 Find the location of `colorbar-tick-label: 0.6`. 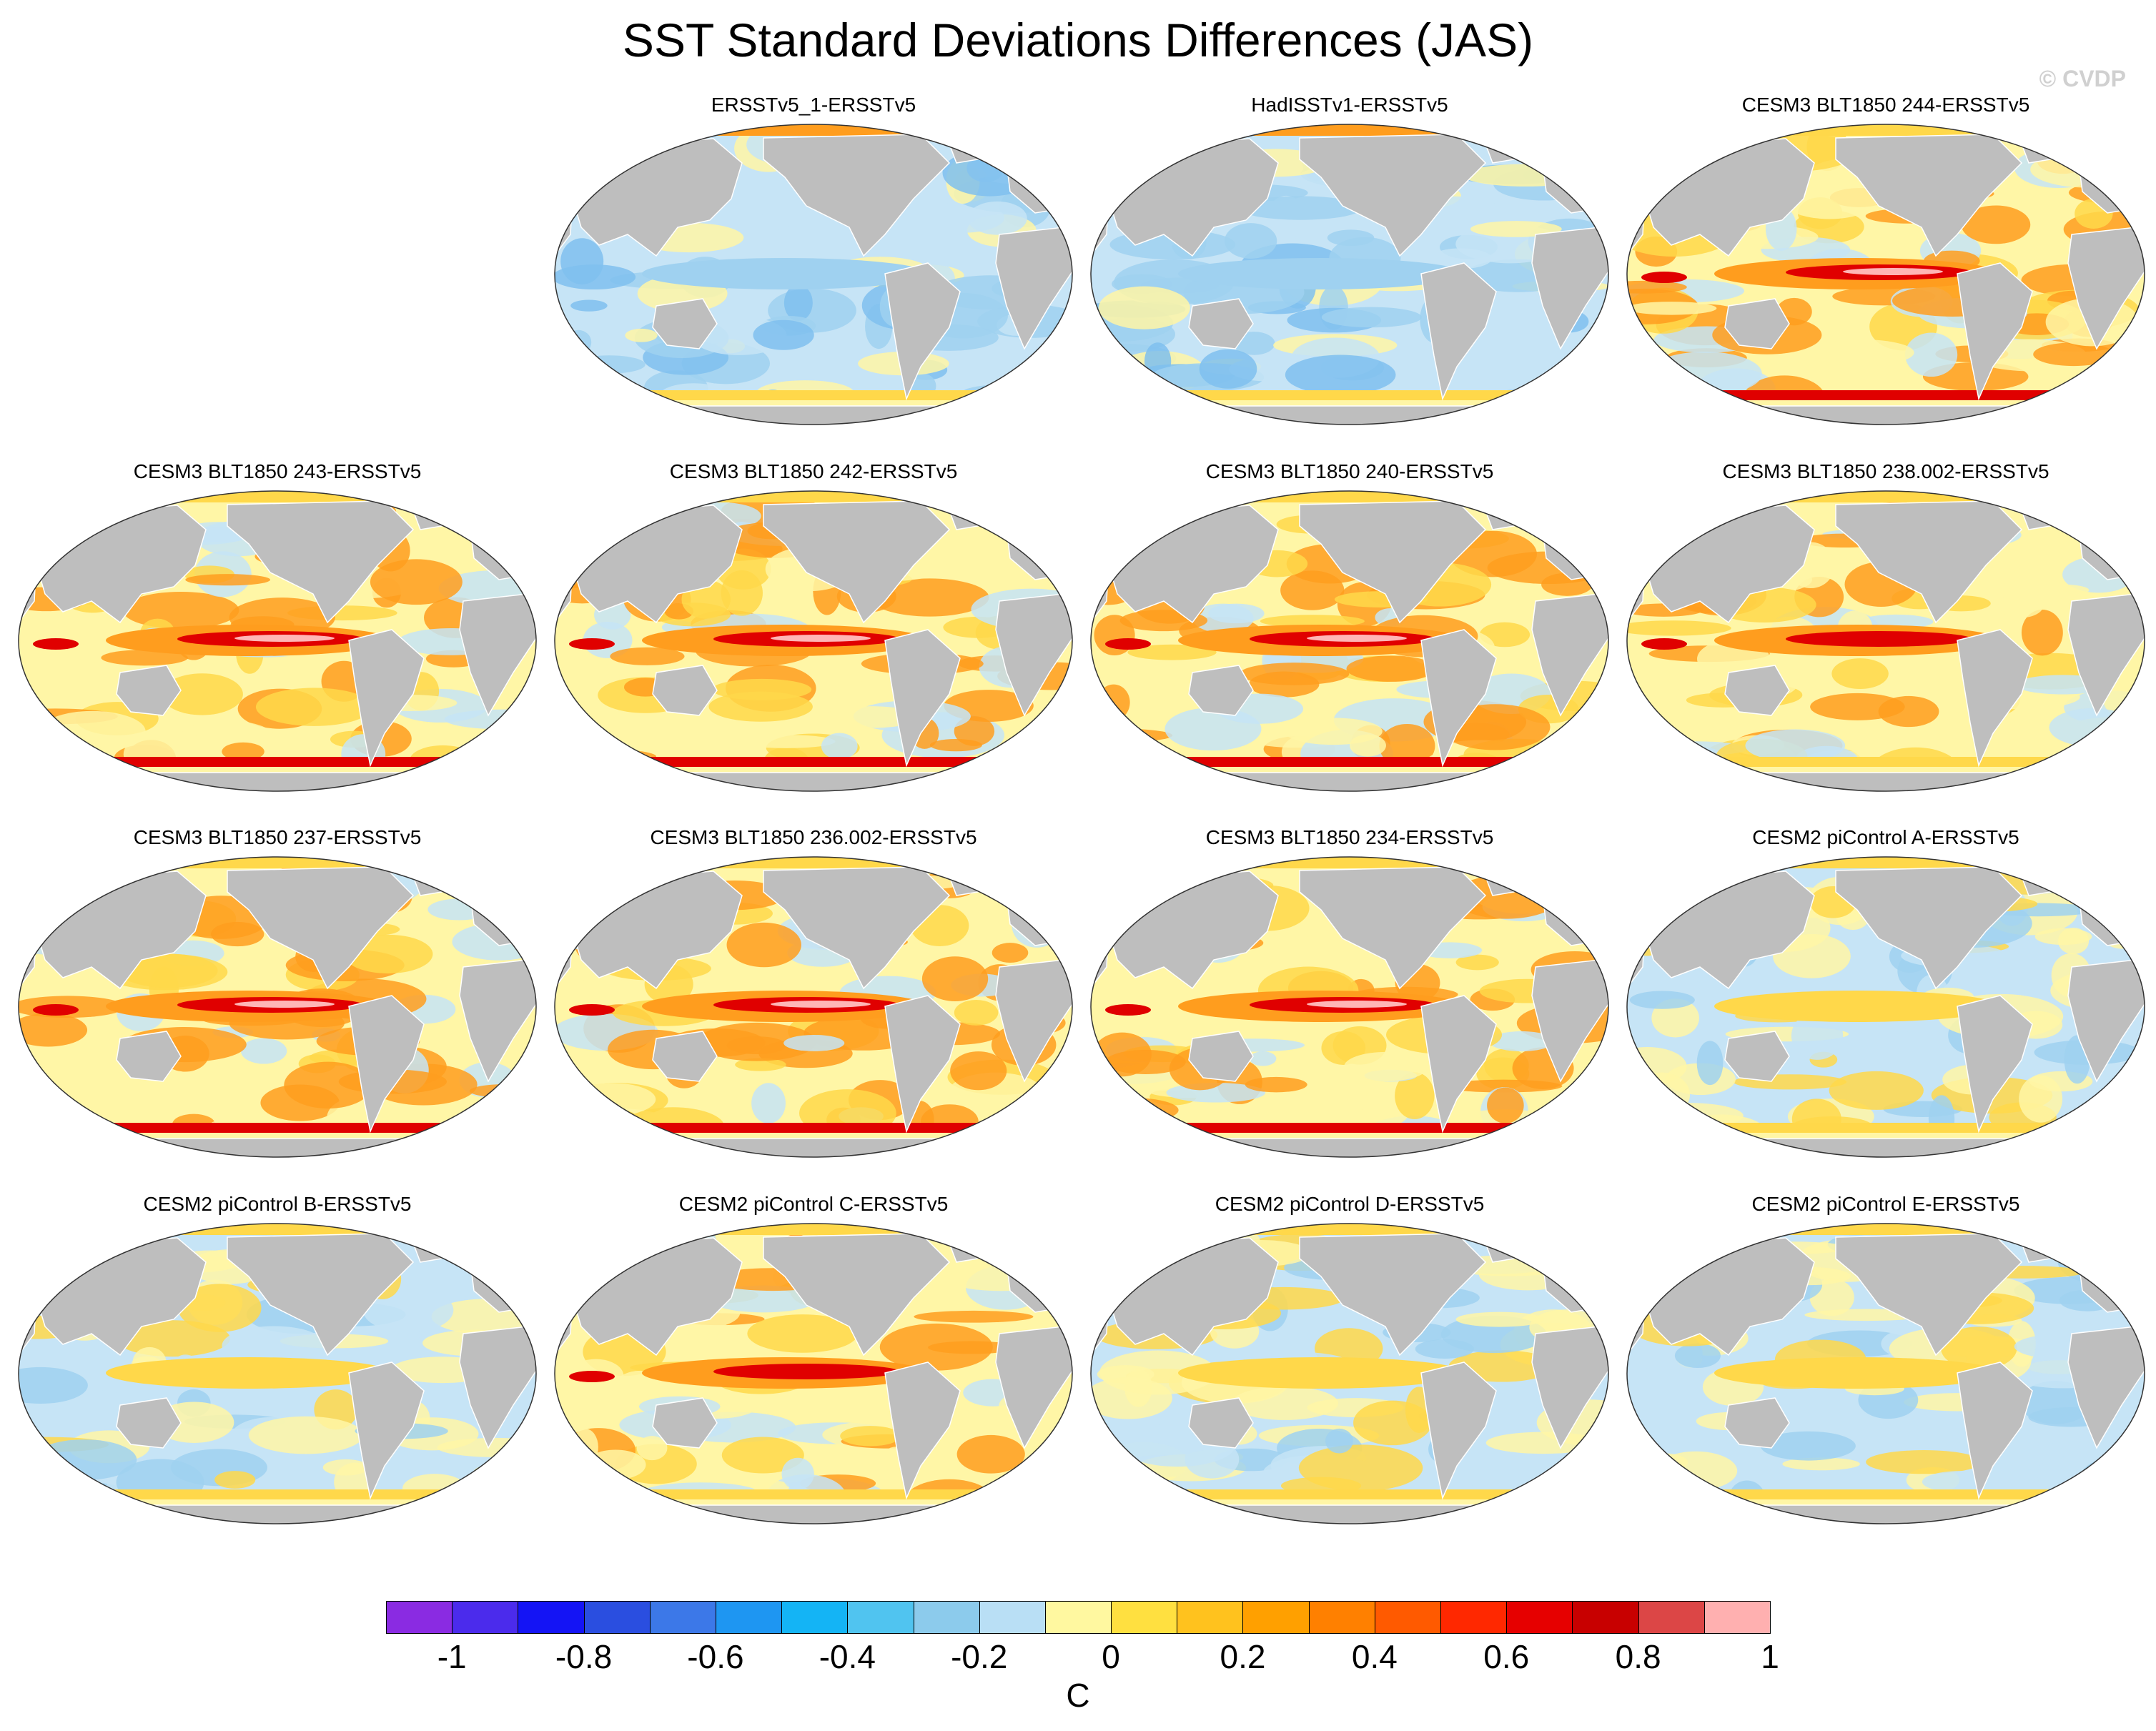

colorbar-tick-label: 0.6 is located at coordinates (1506, 1656).